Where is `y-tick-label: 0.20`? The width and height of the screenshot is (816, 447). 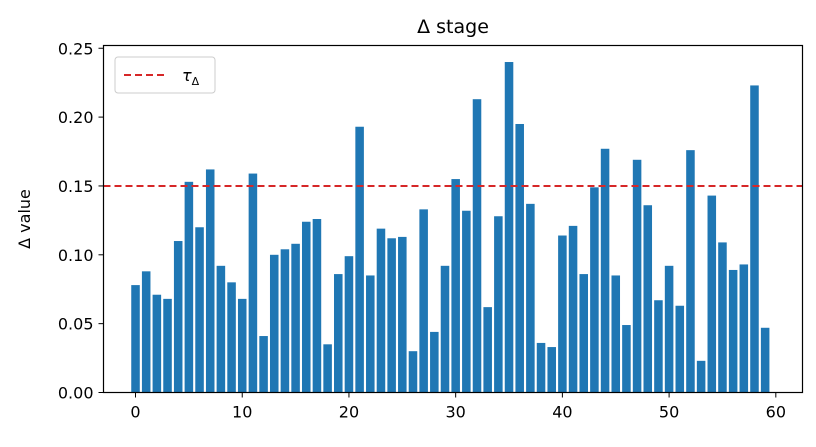
y-tick-label: 0.20 is located at coordinates (76, 117).